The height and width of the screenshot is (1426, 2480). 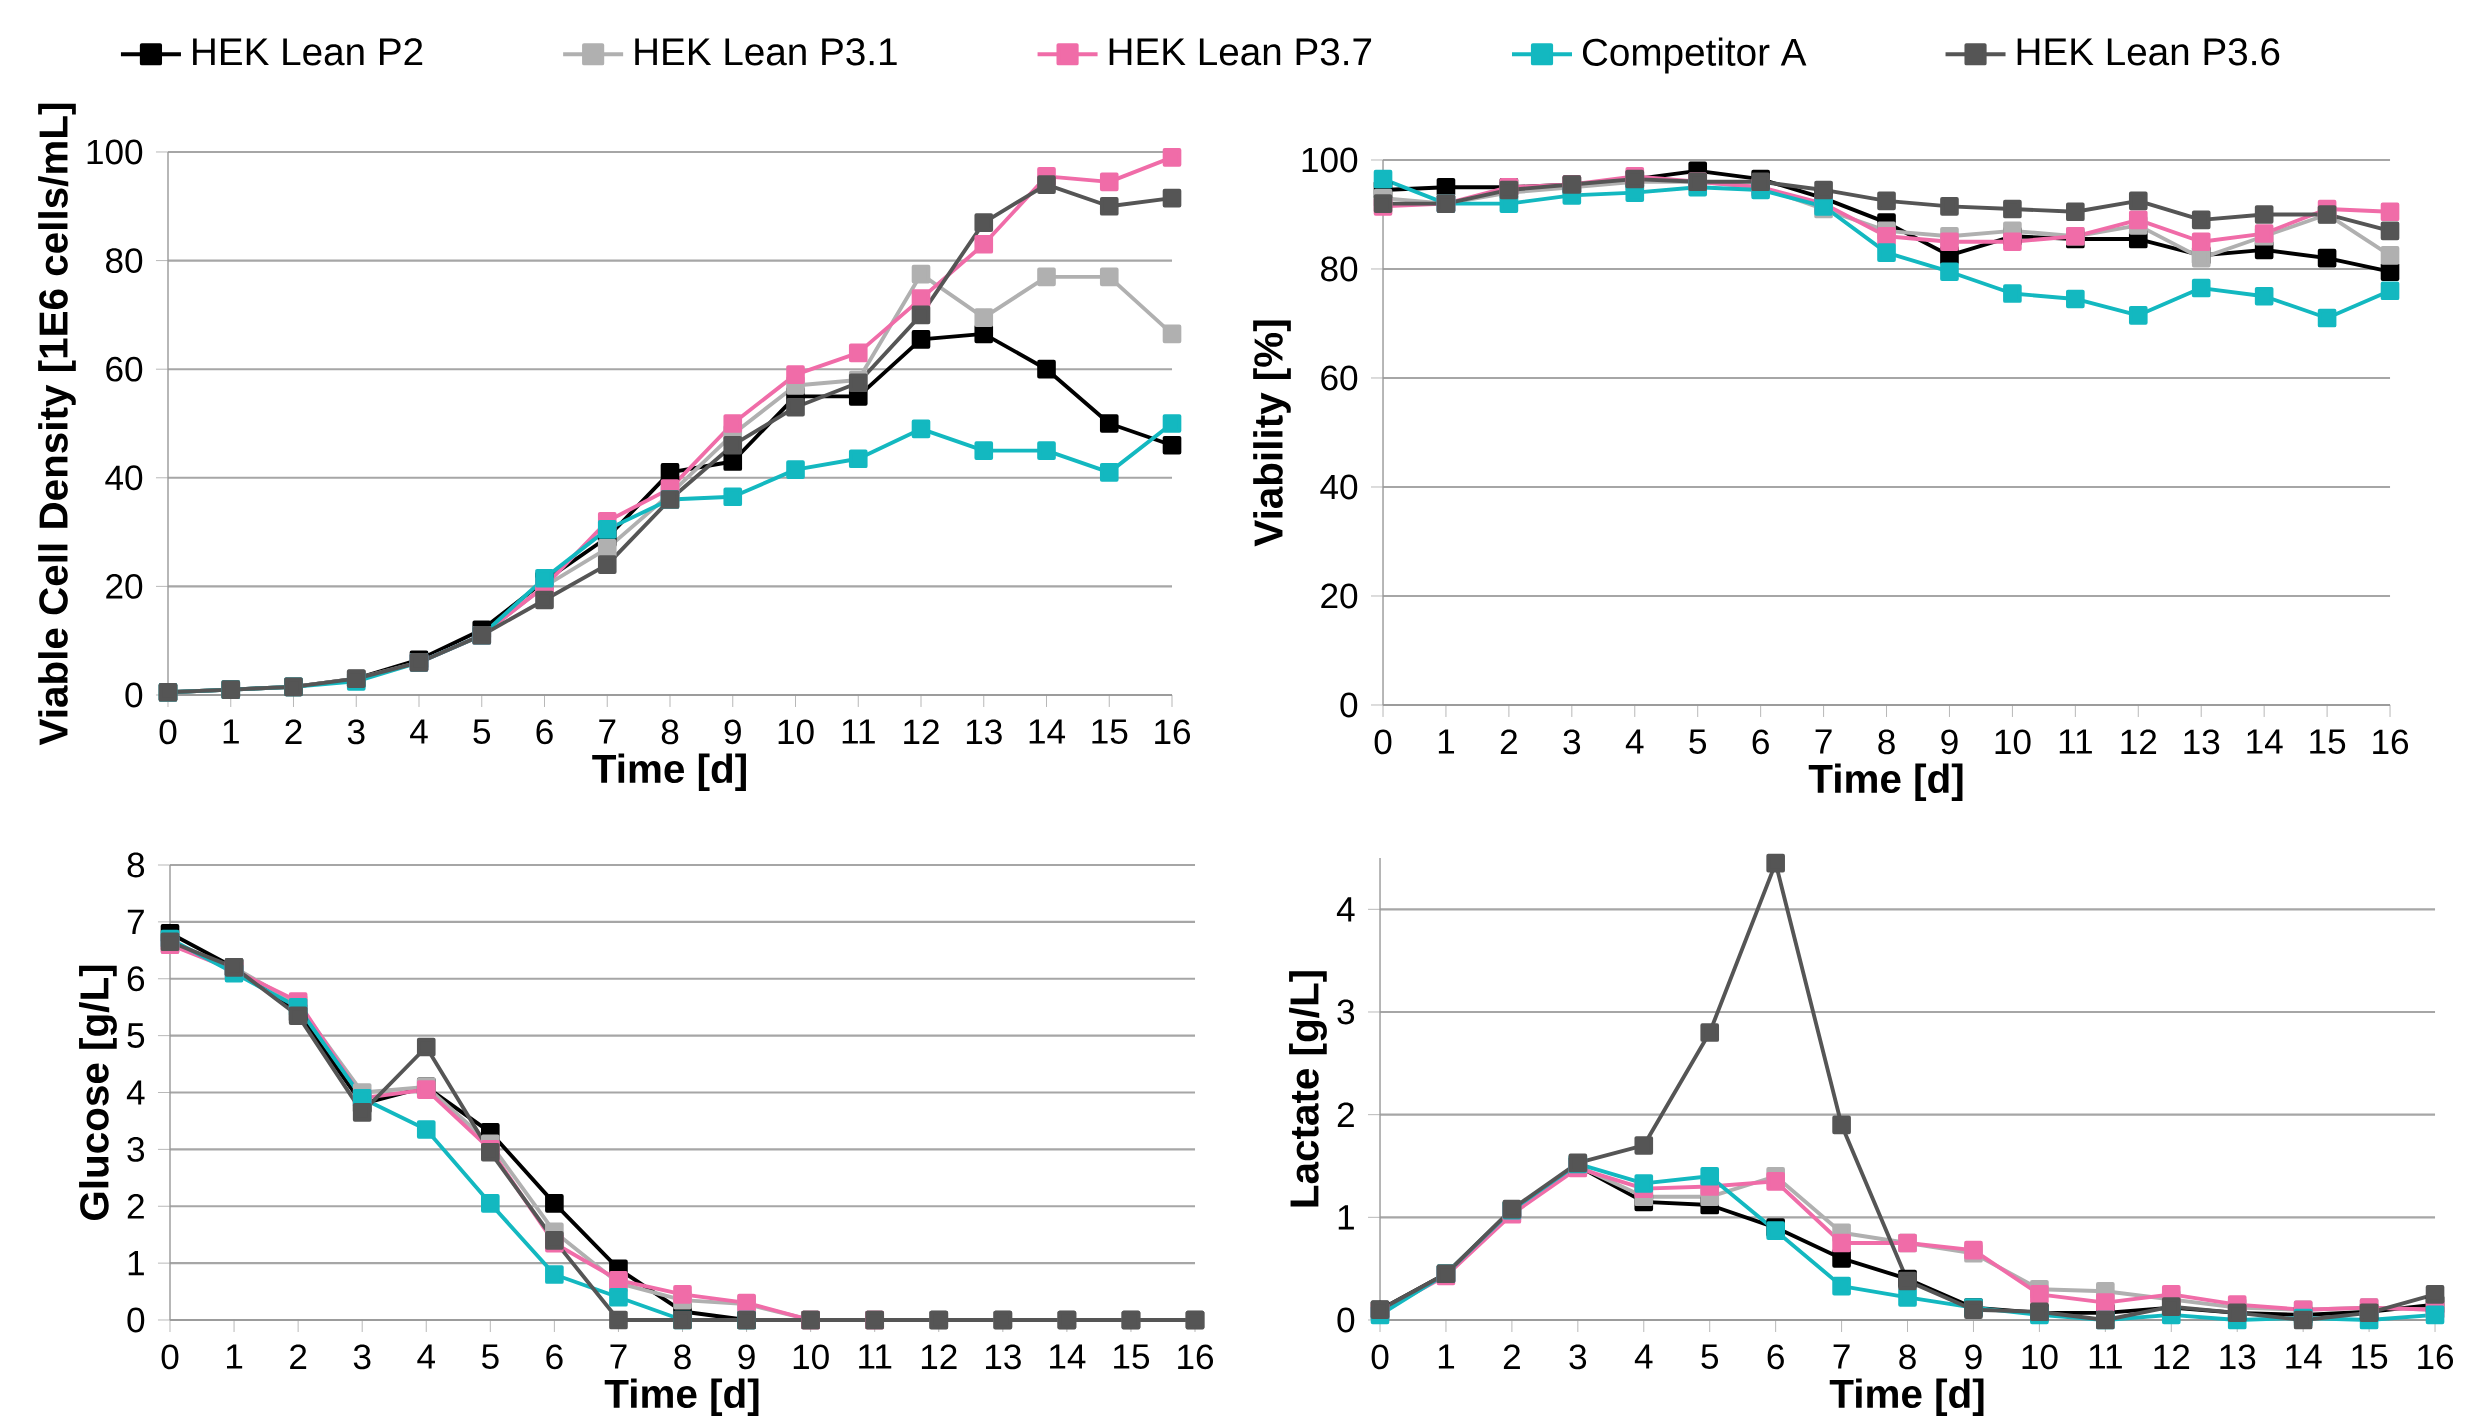 What do you see at coordinates (135, 921) in the screenshot?
I see `y-tick-label: 7` at bounding box center [135, 921].